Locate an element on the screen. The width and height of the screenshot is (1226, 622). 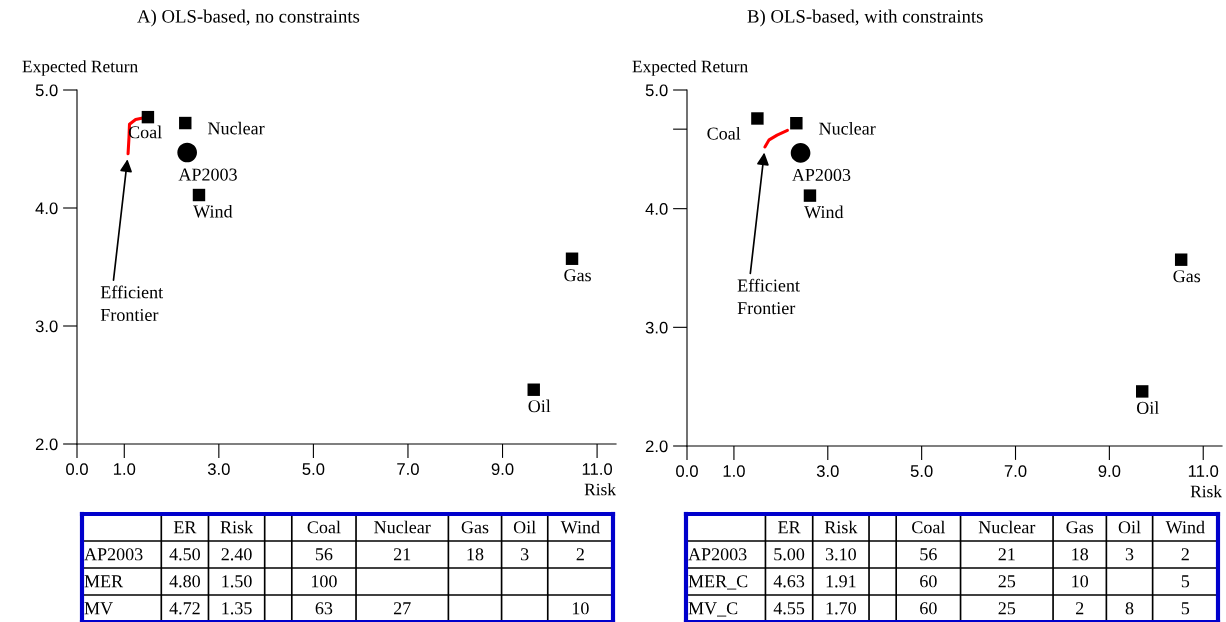
text: 25 is located at coordinates (1007, 608).